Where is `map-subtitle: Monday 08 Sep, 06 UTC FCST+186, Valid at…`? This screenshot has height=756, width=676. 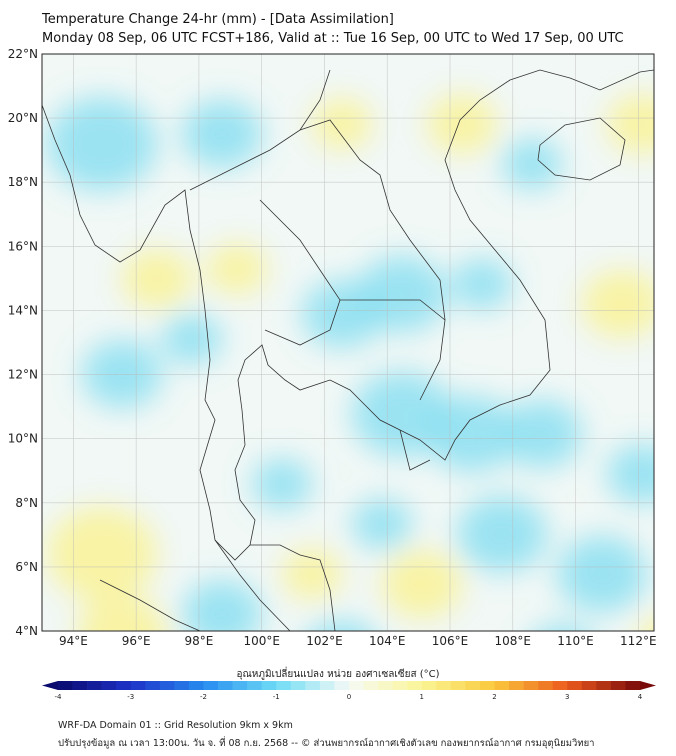 map-subtitle: Monday 08 Sep, 06 UTC FCST+186, Valid at… is located at coordinates (333, 38).